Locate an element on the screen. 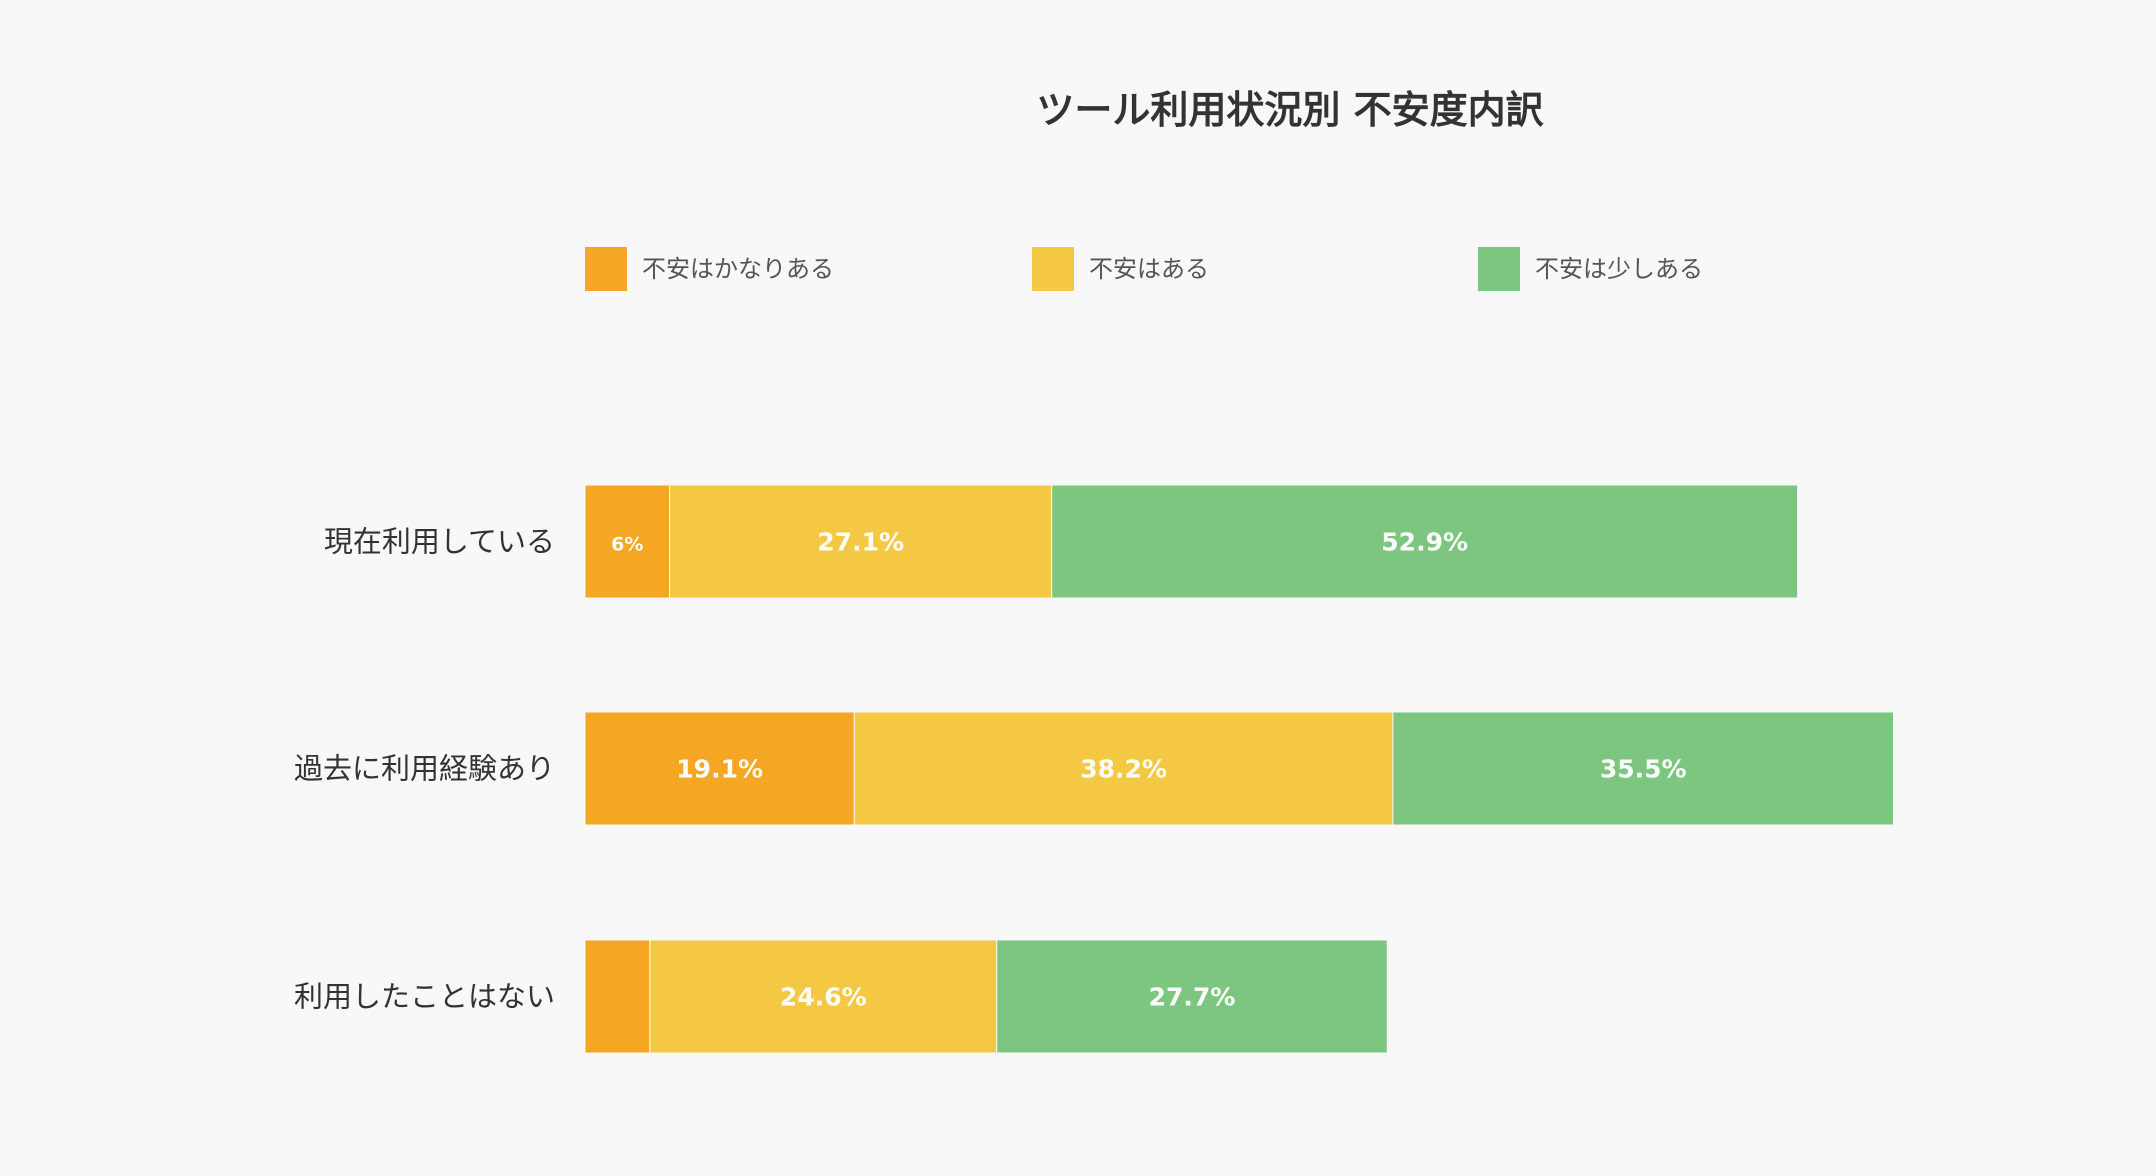 This screenshot has height=1176, width=2156. data-label: 27.7% is located at coordinates (1192, 997).